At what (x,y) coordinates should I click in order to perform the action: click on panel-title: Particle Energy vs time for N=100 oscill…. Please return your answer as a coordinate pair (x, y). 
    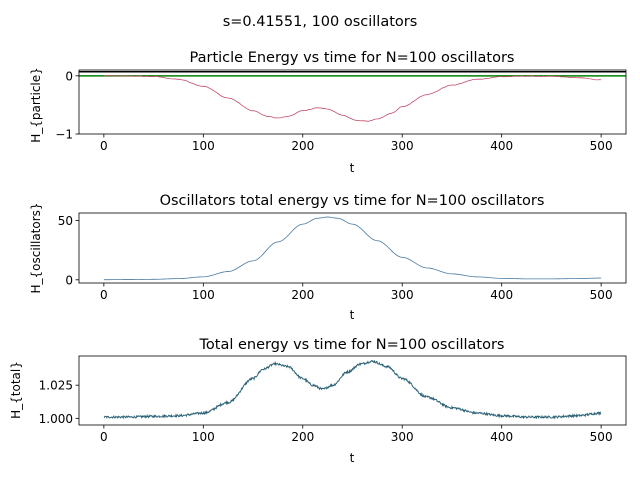
    Looking at the image, I should click on (352, 58).